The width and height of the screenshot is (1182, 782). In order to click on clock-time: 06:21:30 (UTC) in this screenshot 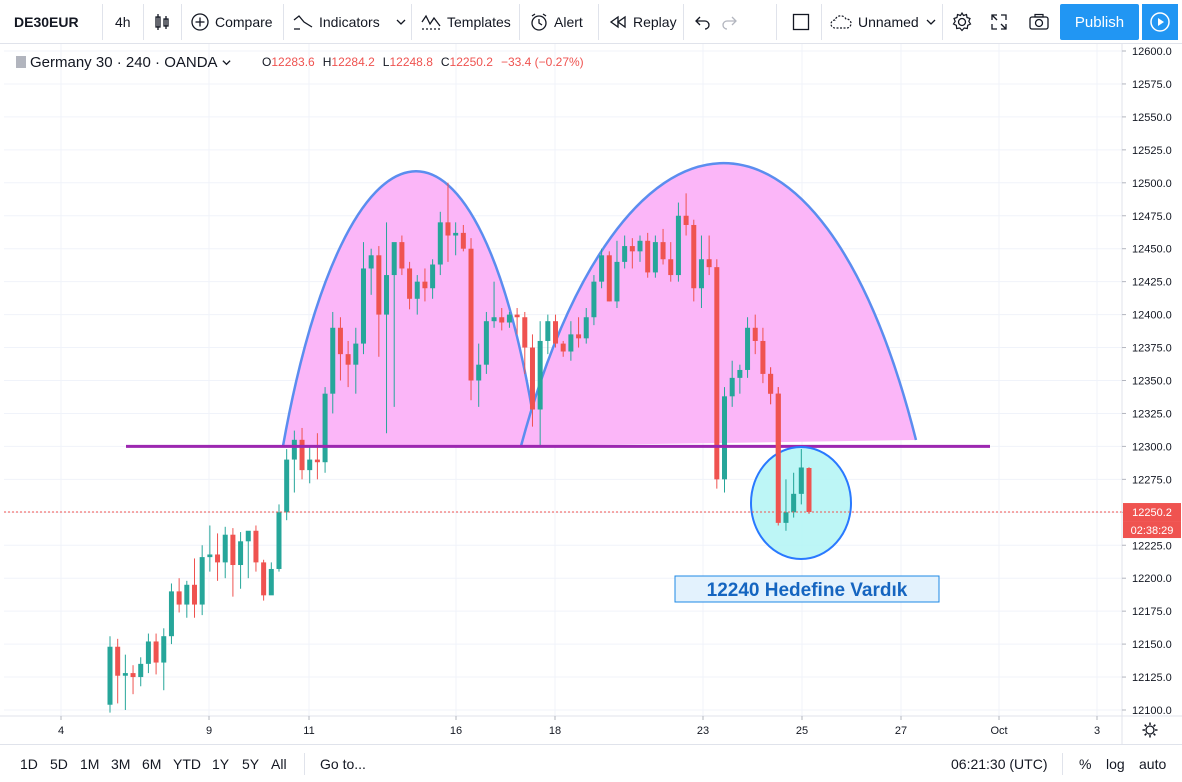, I will do `click(999, 764)`.